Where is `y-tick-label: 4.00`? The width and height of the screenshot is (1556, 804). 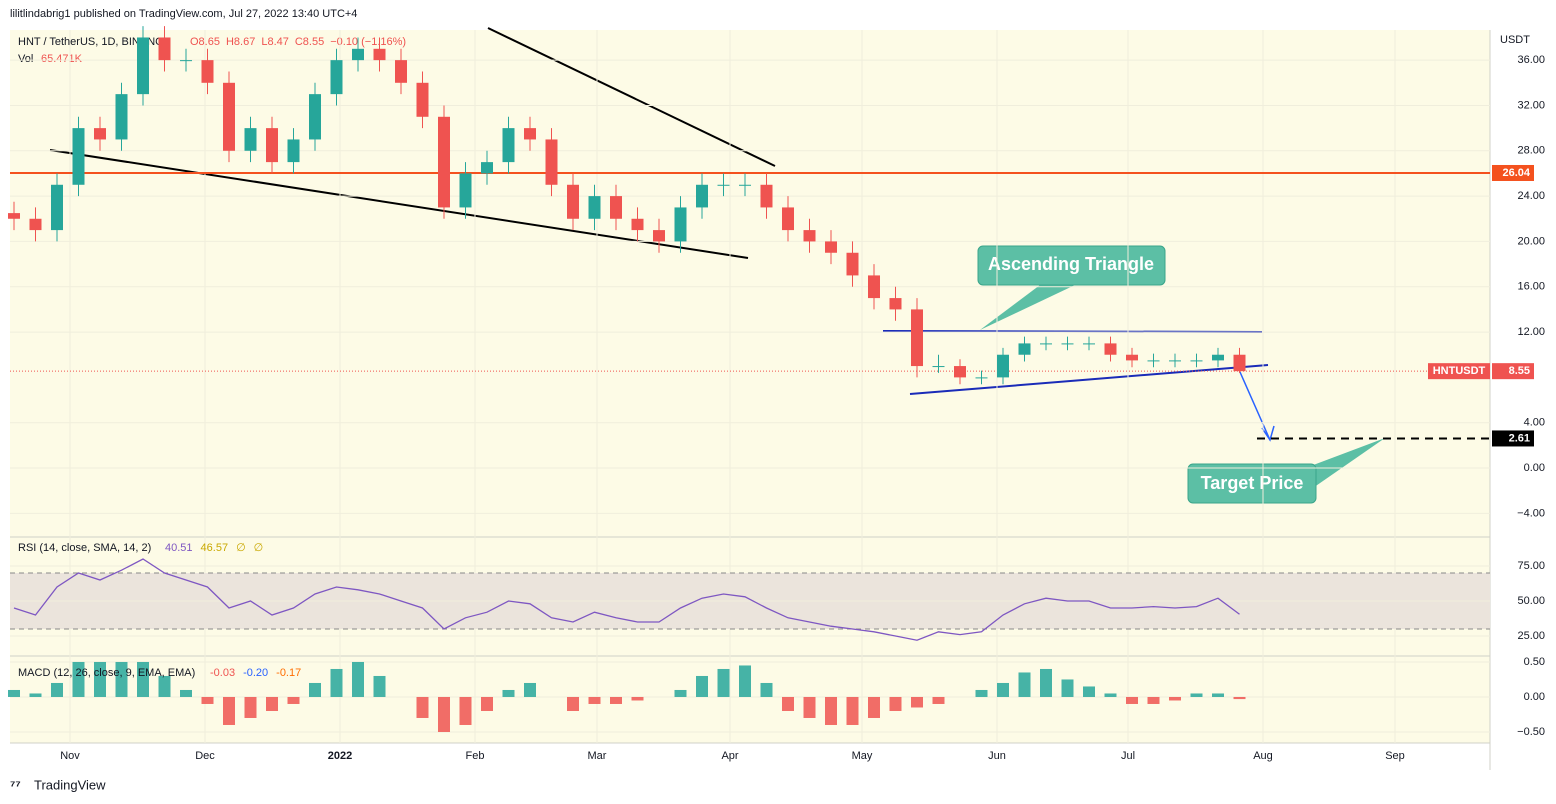
y-tick-label: 4.00 is located at coordinates (1534, 423).